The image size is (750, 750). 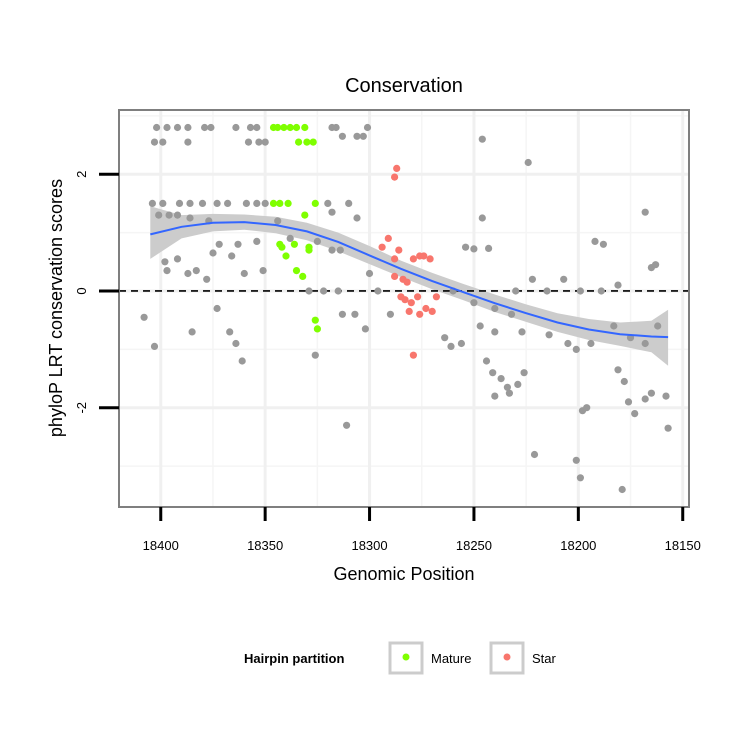 I want to click on y-axis-title: phyloP LRT conservation scores, so click(x=56, y=308).